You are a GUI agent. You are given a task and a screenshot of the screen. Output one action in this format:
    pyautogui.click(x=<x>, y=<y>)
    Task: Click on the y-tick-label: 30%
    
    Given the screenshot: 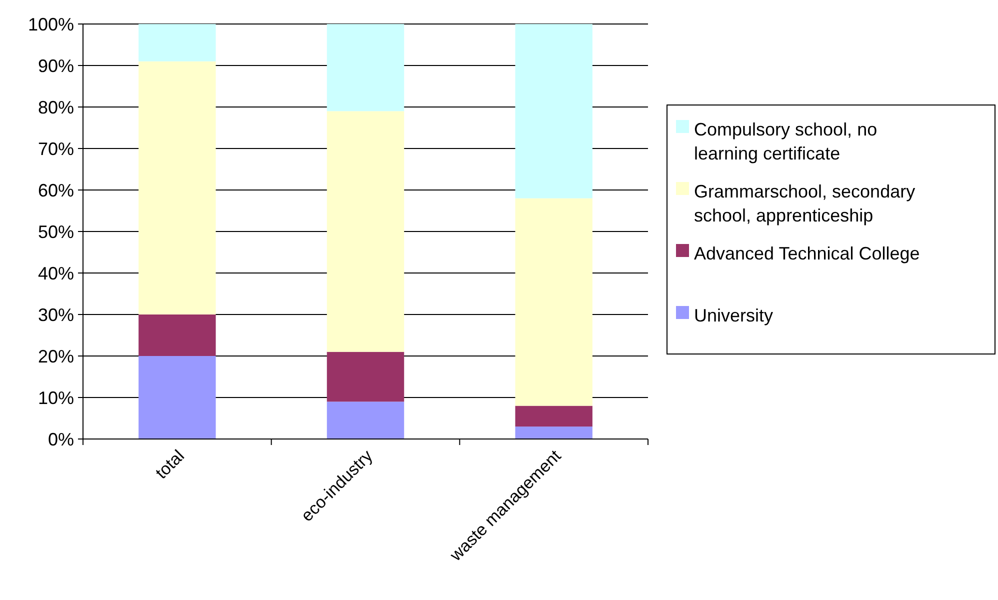 What is the action you would take?
    pyautogui.click(x=56, y=314)
    